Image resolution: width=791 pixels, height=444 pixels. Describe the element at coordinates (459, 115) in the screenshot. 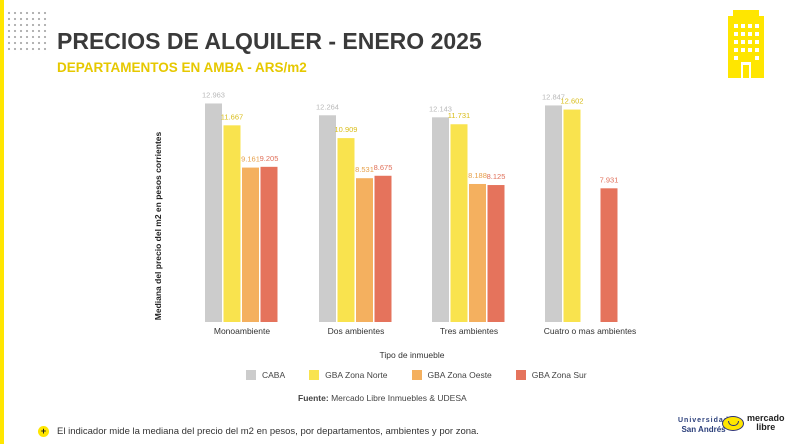

I see `data-label-gba-zona-norte-2: 11.731` at that location.